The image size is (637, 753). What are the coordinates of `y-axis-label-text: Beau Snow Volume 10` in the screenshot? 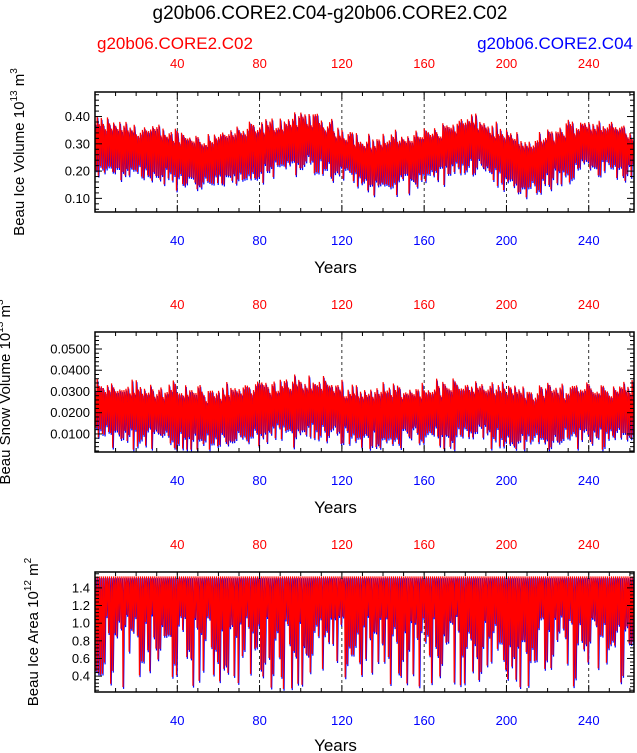 It's located at (7, 409).